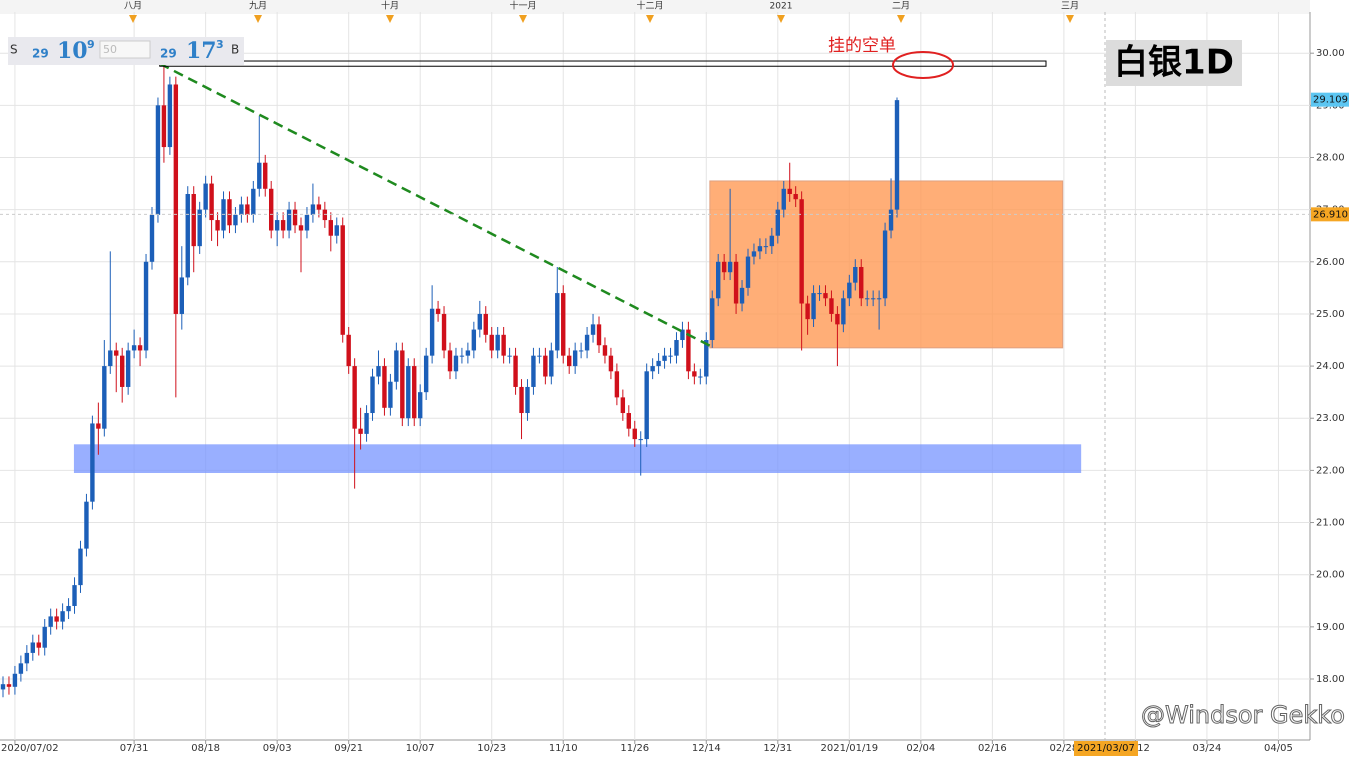 The width and height of the screenshot is (1360, 760). I want to click on buy-price-sup: 3, so click(220, 44).